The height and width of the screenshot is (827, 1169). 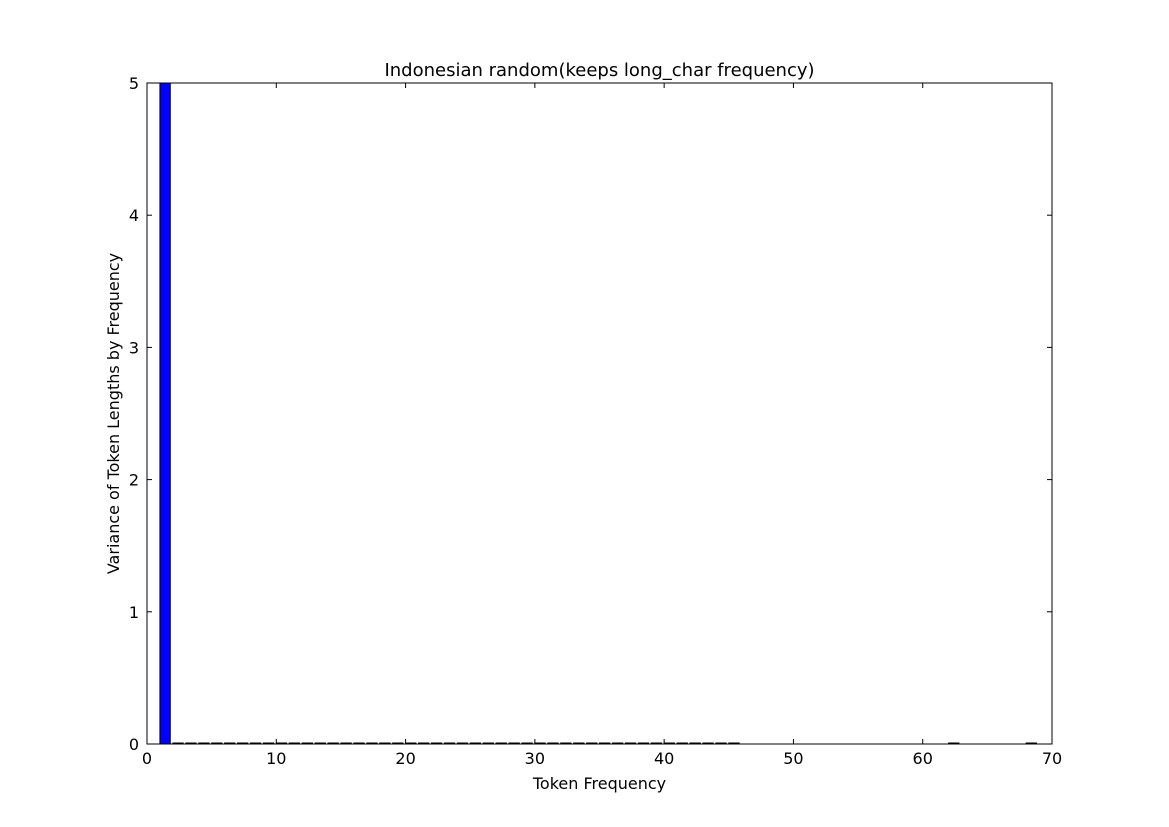 What do you see at coordinates (923, 758) in the screenshot?
I see `x-tick-label: 60` at bounding box center [923, 758].